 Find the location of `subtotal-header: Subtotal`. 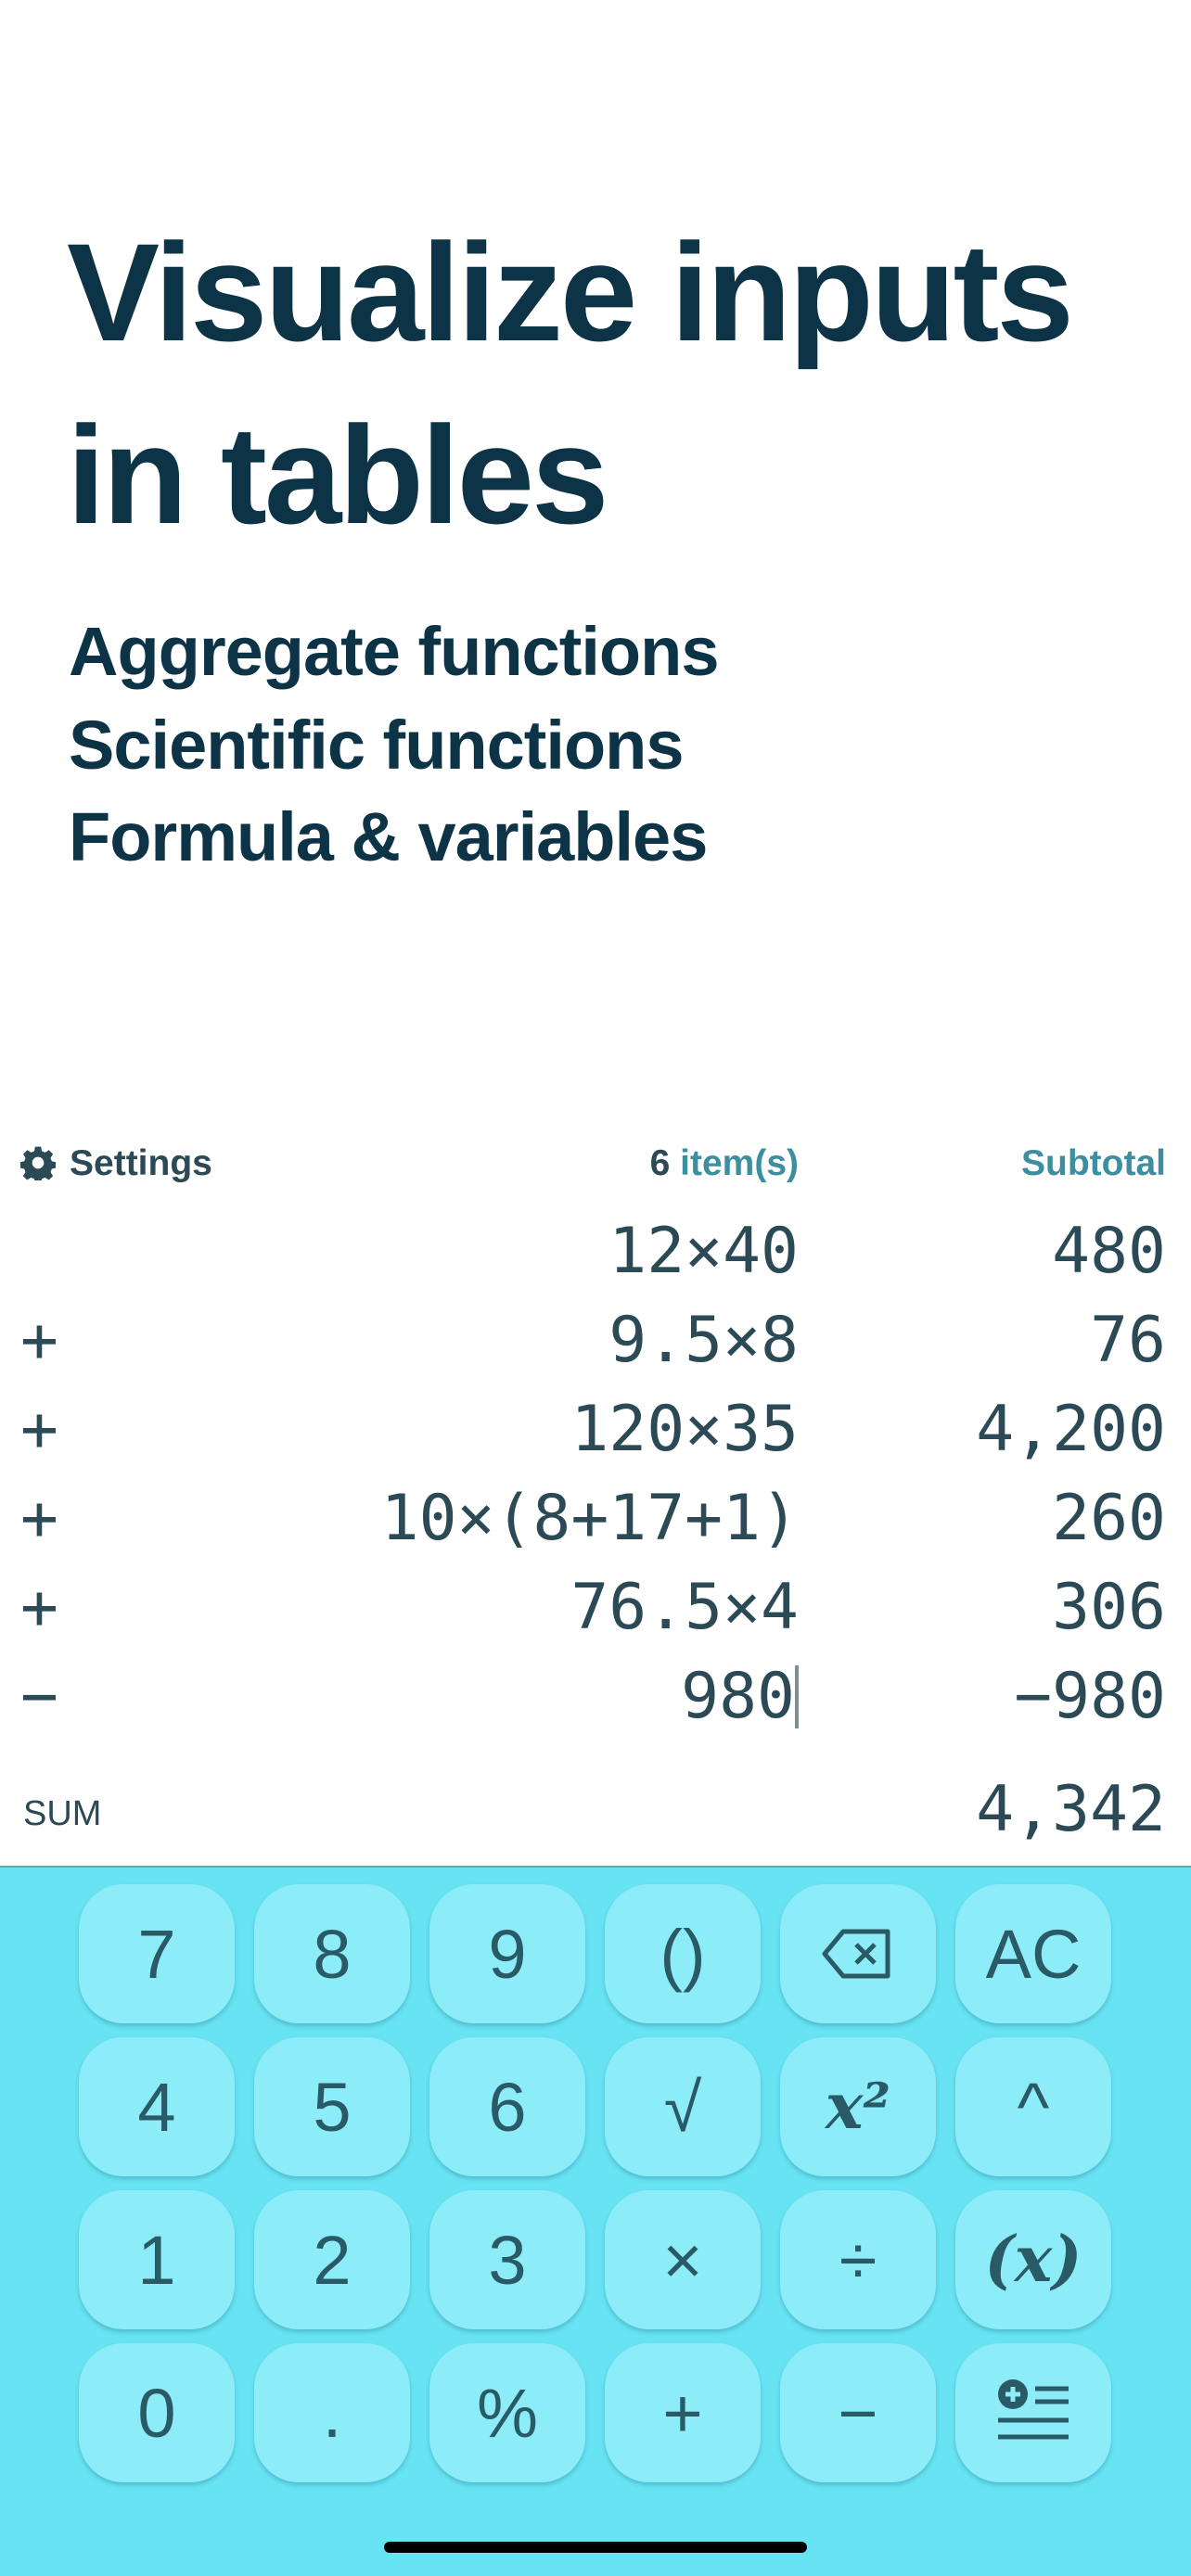

subtotal-header: Subtotal is located at coordinates (1093, 1163).